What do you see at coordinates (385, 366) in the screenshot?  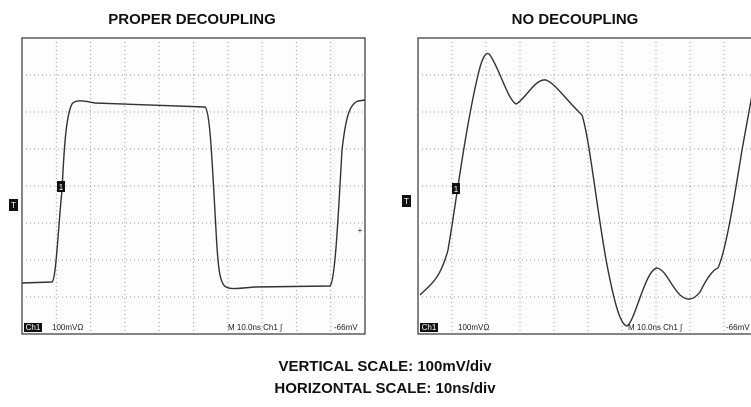 I see `caption: VERTICAL SCALE: 100mV/div` at bounding box center [385, 366].